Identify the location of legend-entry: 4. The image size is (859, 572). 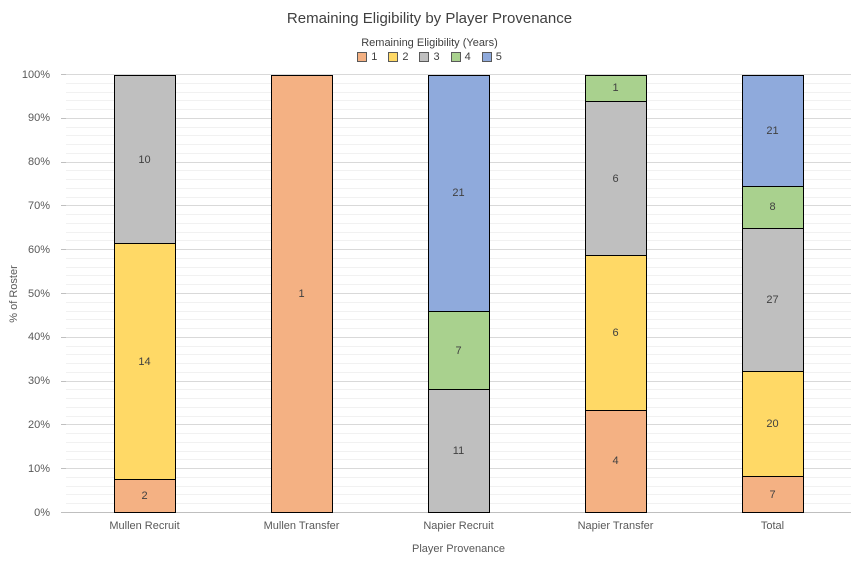
(460, 57).